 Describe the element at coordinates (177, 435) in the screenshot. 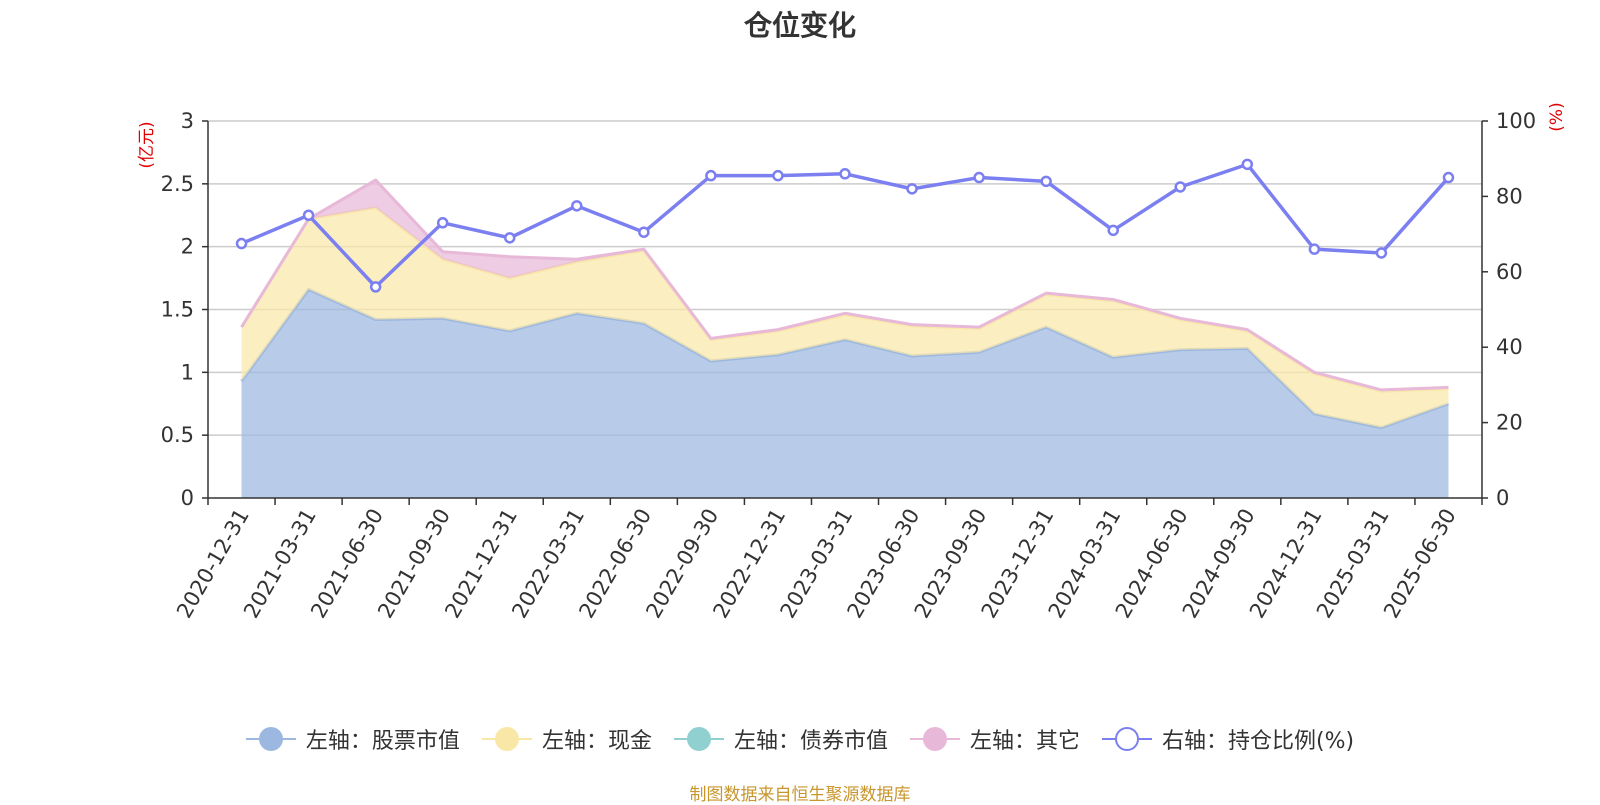

I see `y-left-tick-label: 0.5` at that location.